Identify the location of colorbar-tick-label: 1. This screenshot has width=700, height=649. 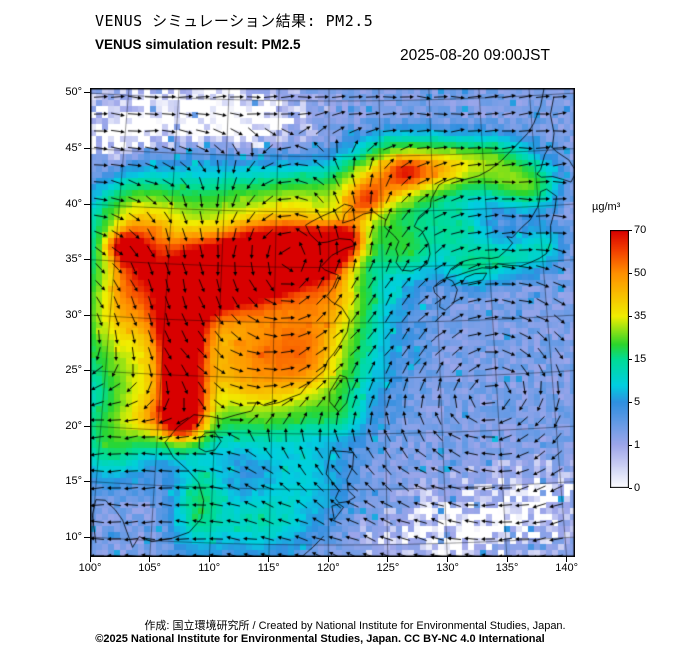
(637, 444).